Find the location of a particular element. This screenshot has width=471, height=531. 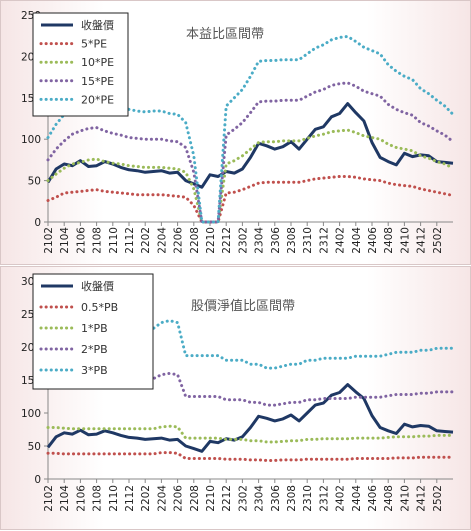

chart-legend: 收盤價 0.5*PB 1*PB 2*PB 3*PB is located at coordinates (93, 331).